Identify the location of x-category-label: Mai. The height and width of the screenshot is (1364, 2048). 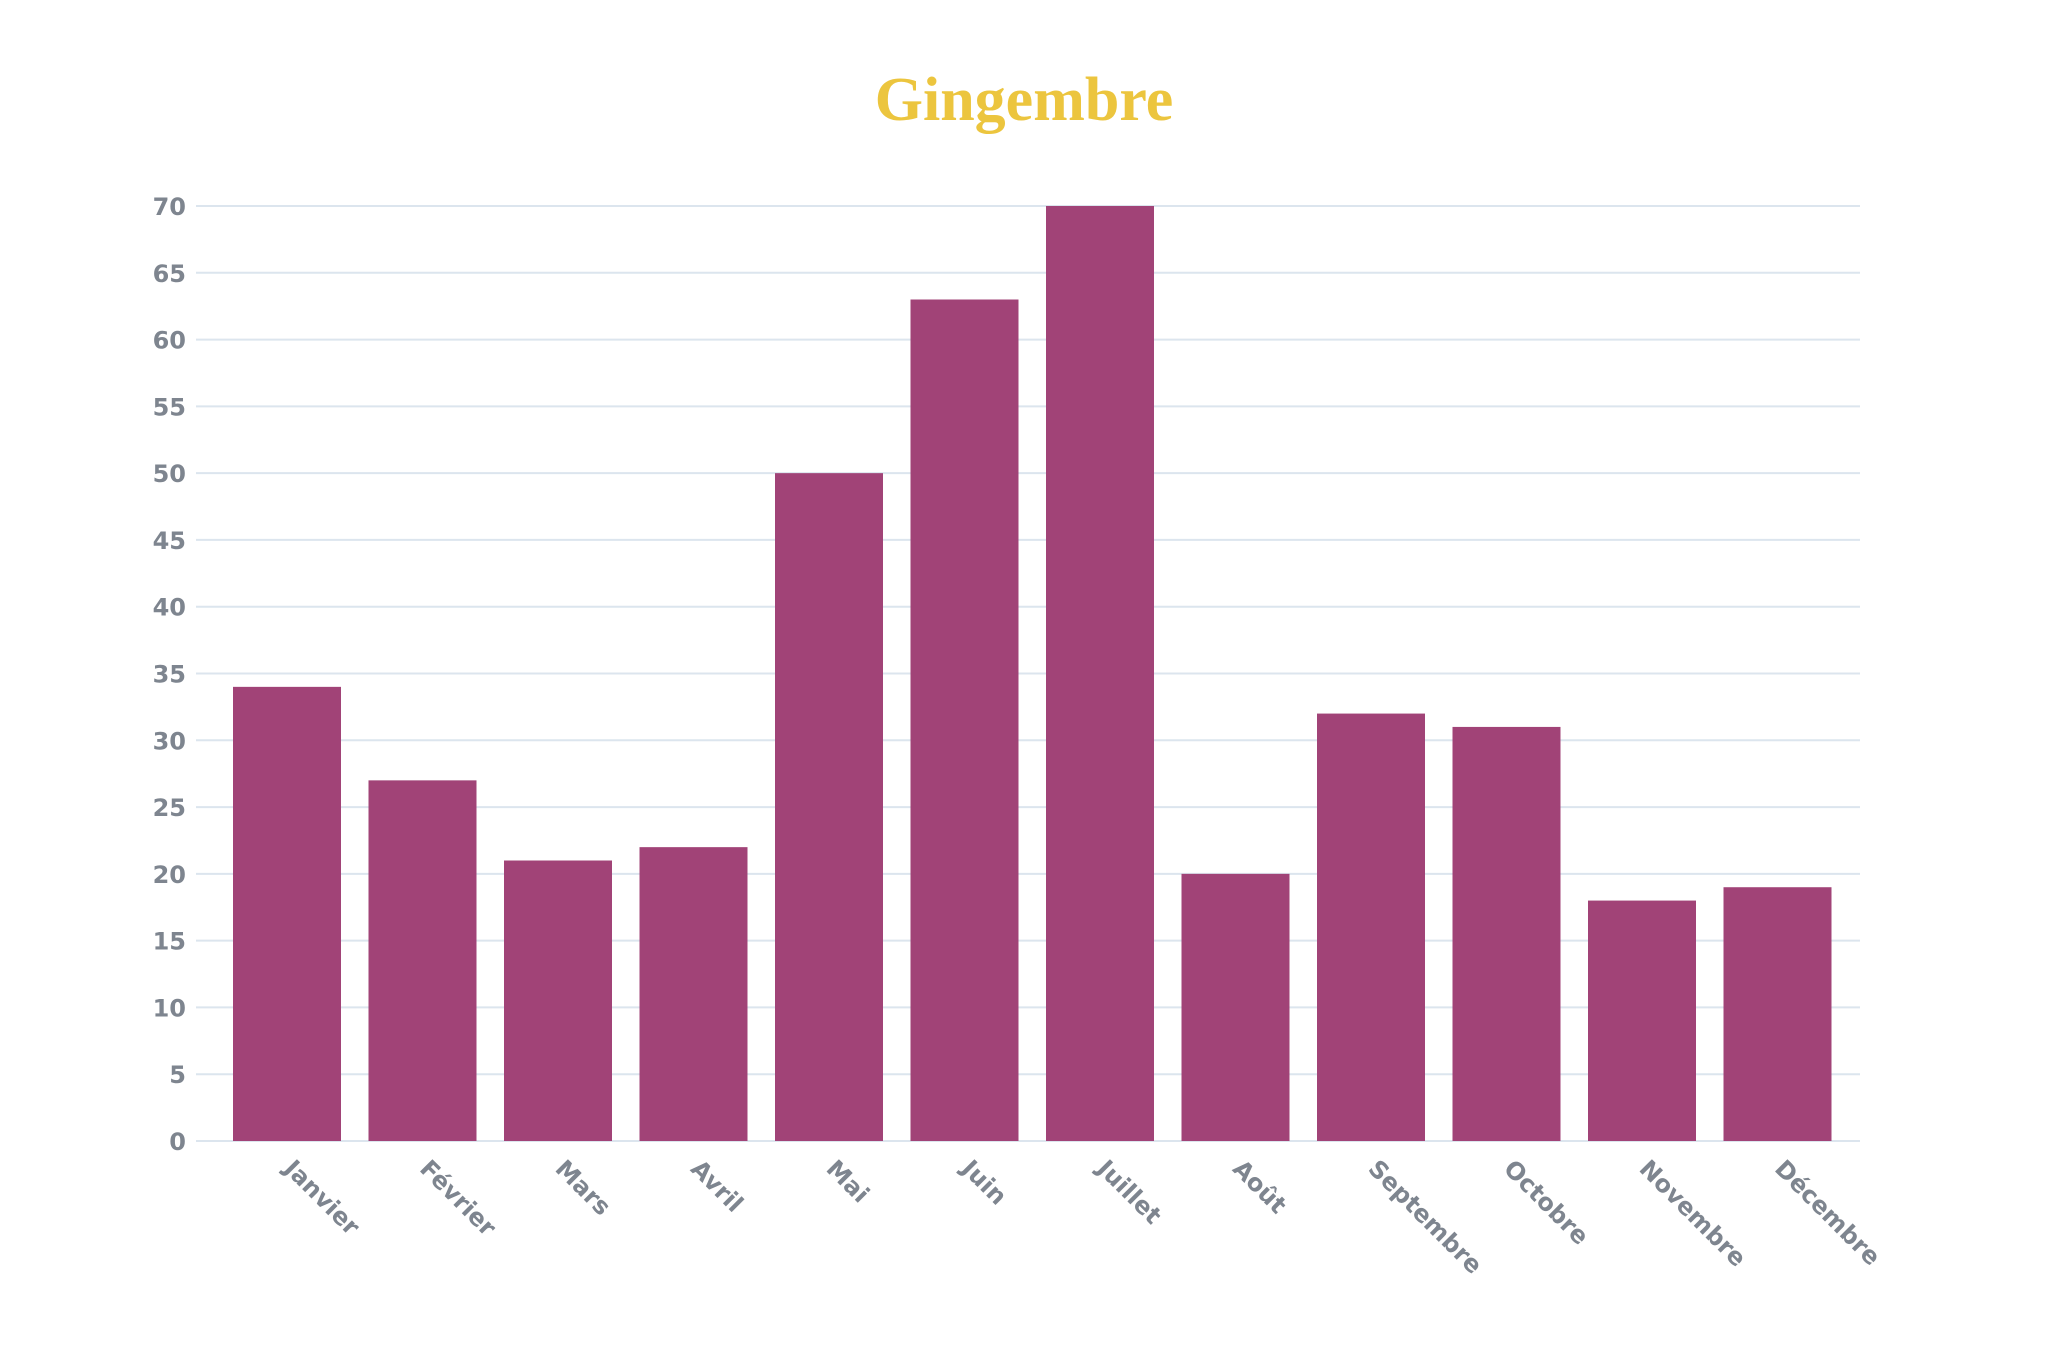
(848, 1181).